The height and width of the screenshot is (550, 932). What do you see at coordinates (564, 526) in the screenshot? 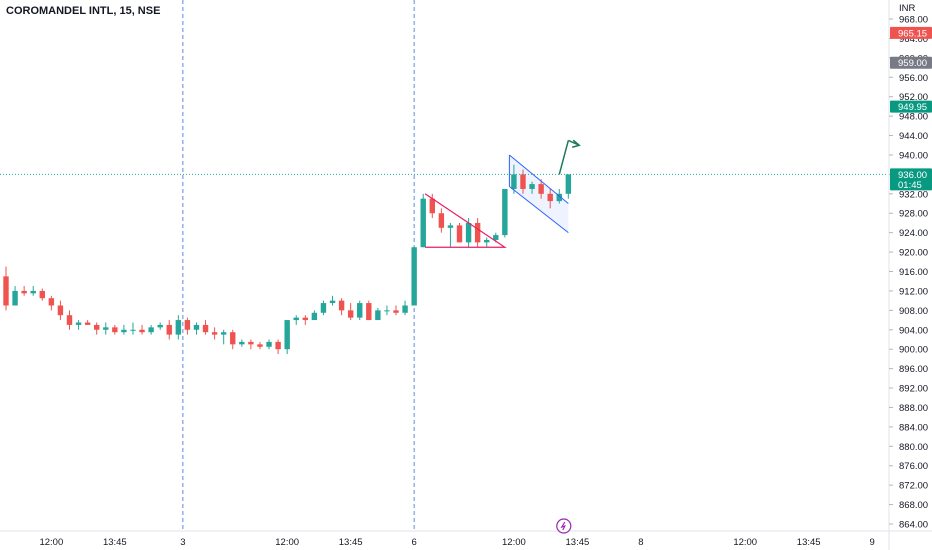
I see `replay-icon` at bounding box center [564, 526].